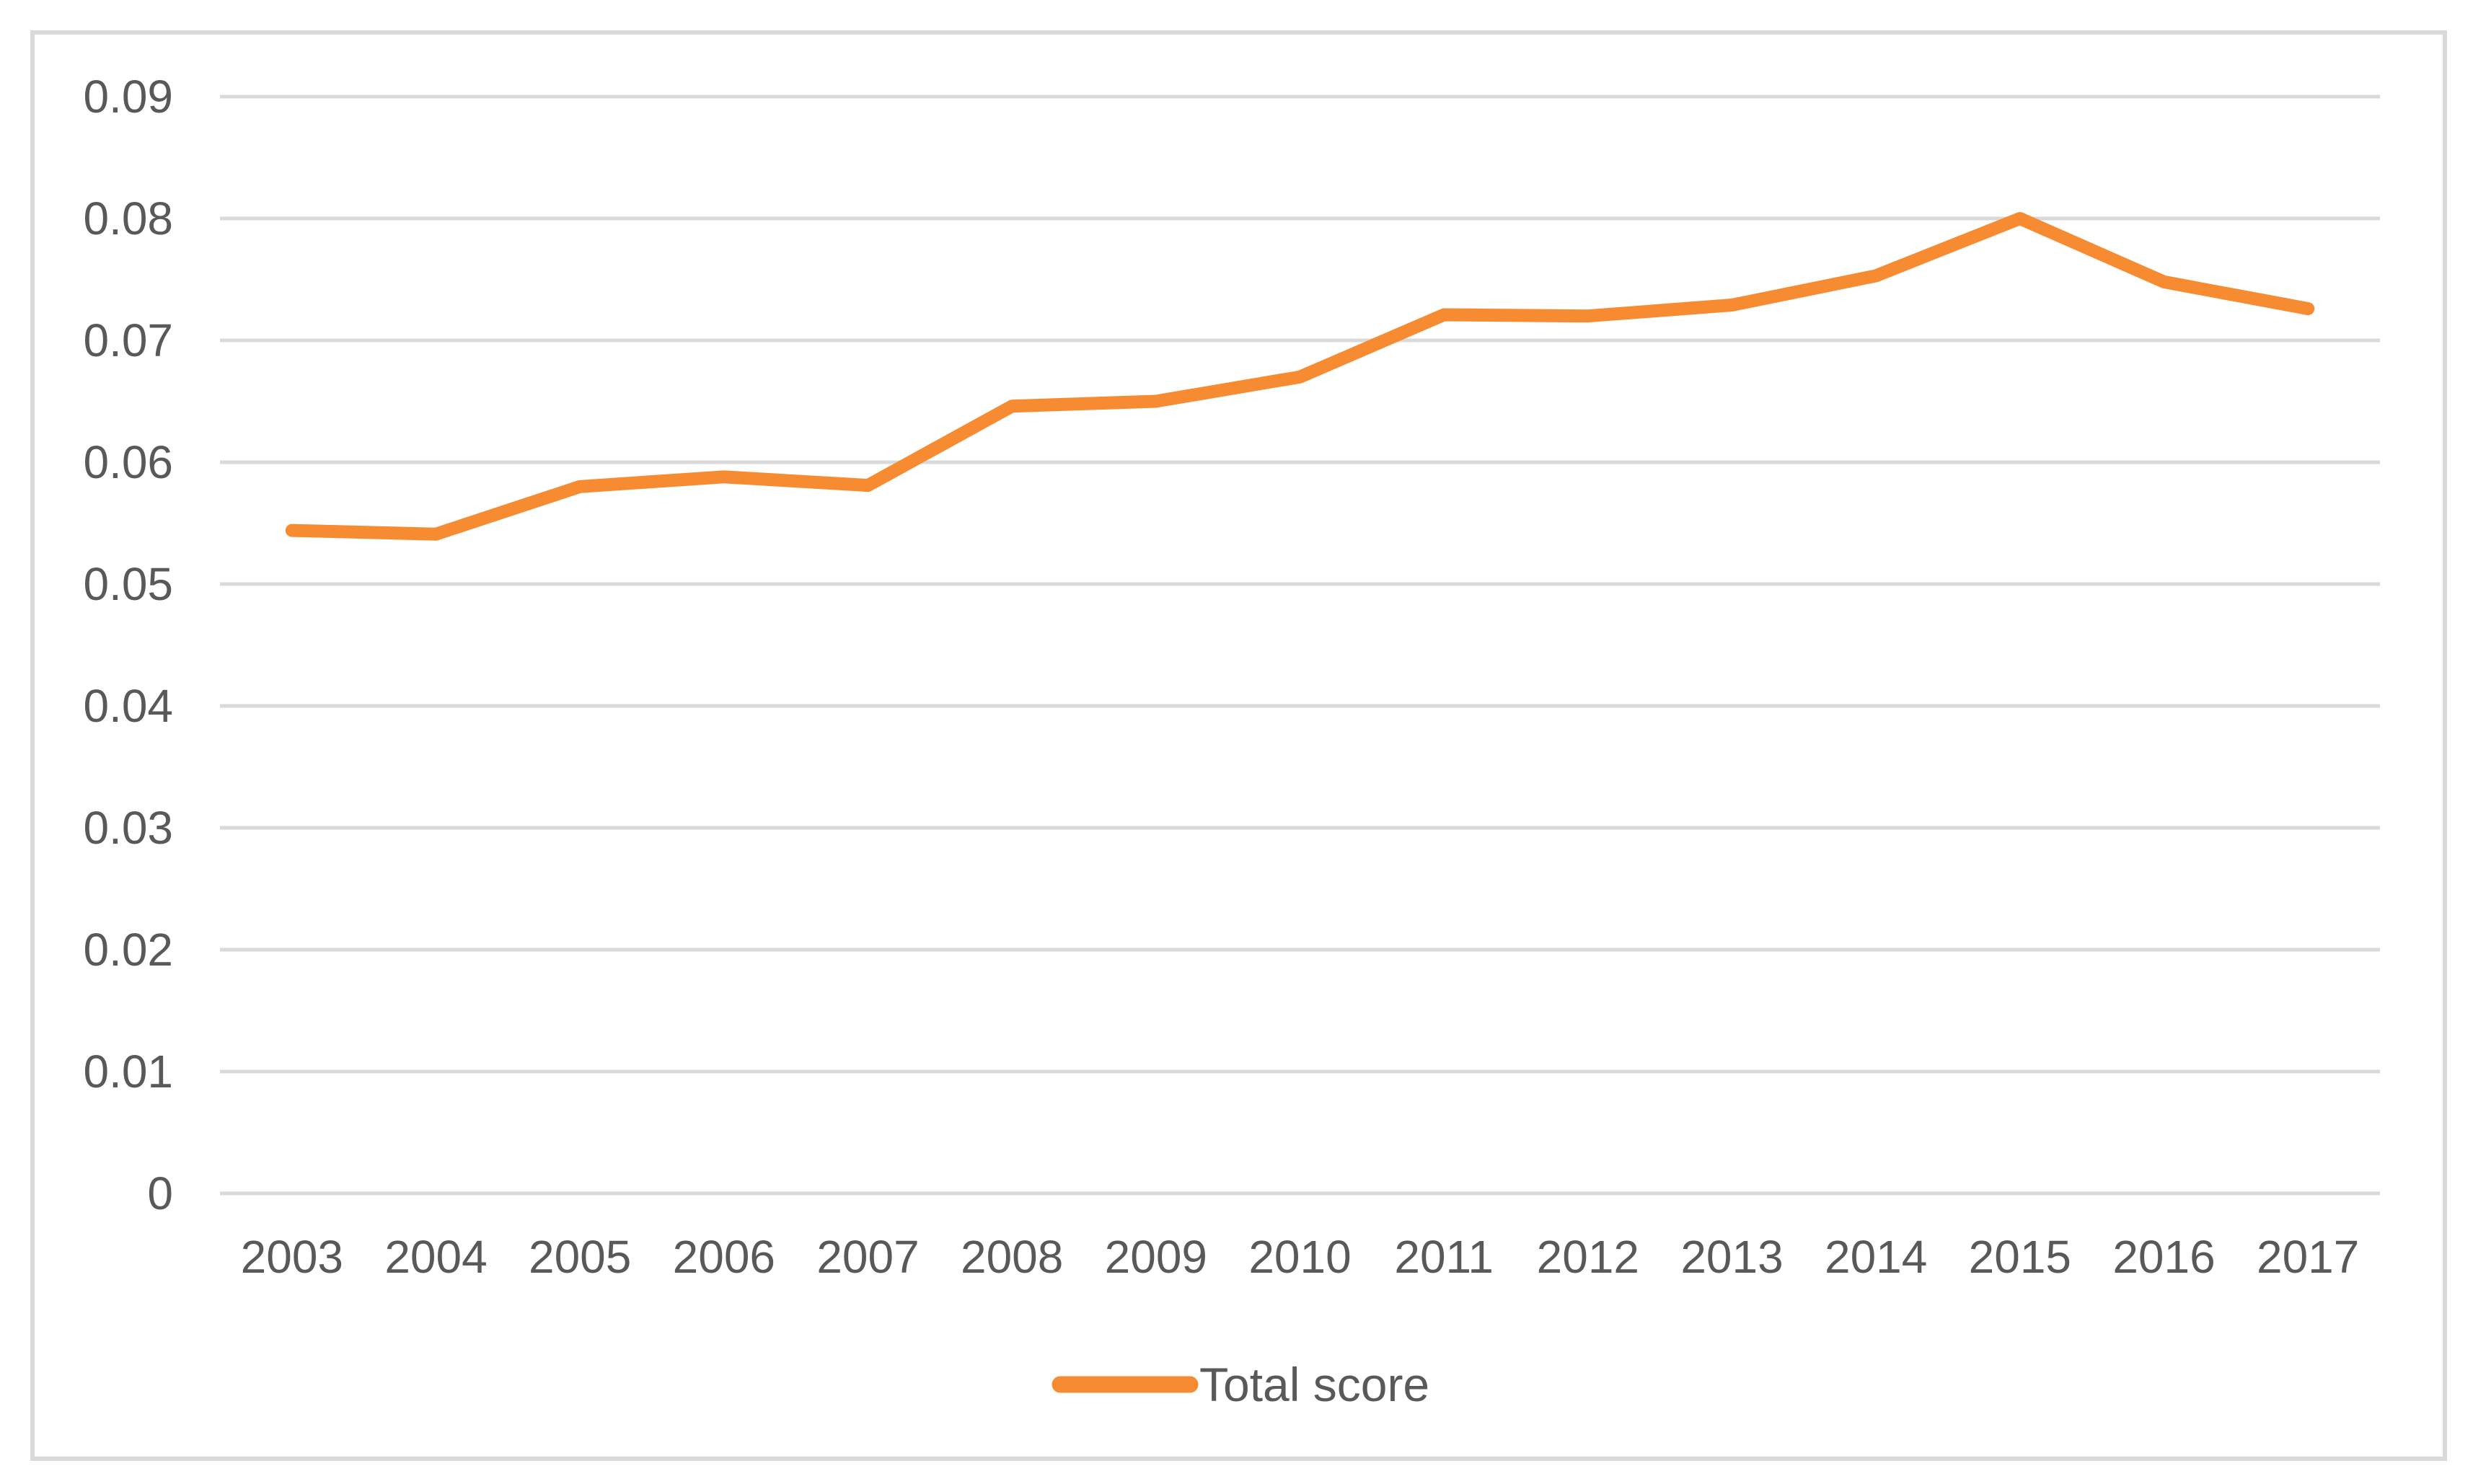  I want to click on y-tick-label: 0.02, so click(128, 950).